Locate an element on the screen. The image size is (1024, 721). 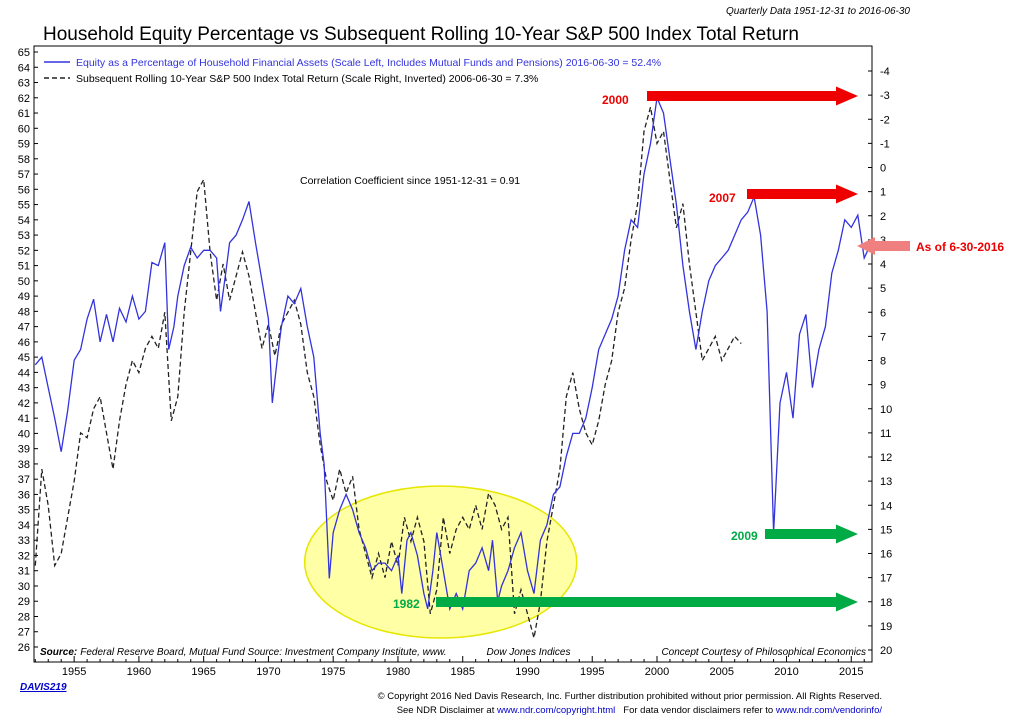
x-tick-label: 2000 is located at coordinates (657, 672).